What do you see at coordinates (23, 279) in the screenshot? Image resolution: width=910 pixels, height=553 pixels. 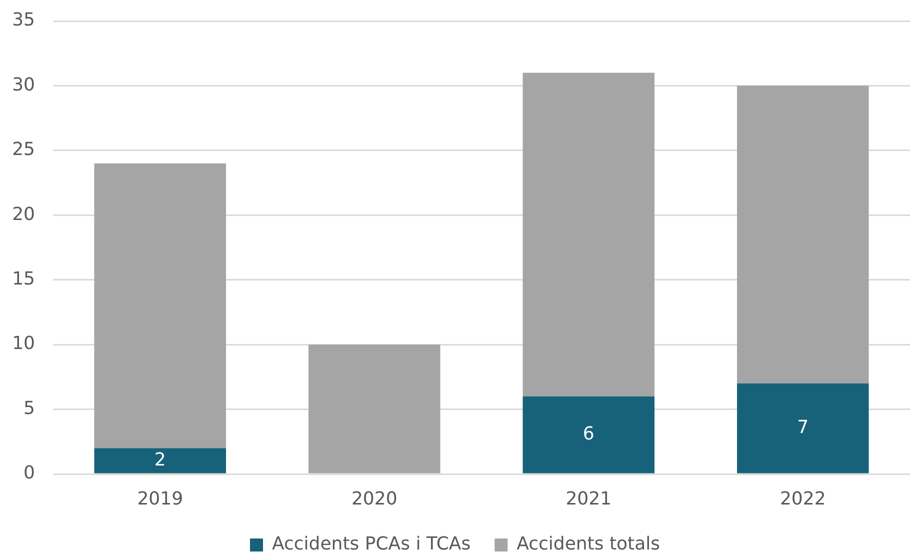 I see `y-tick-label: 15` at bounding box center [23, 279].